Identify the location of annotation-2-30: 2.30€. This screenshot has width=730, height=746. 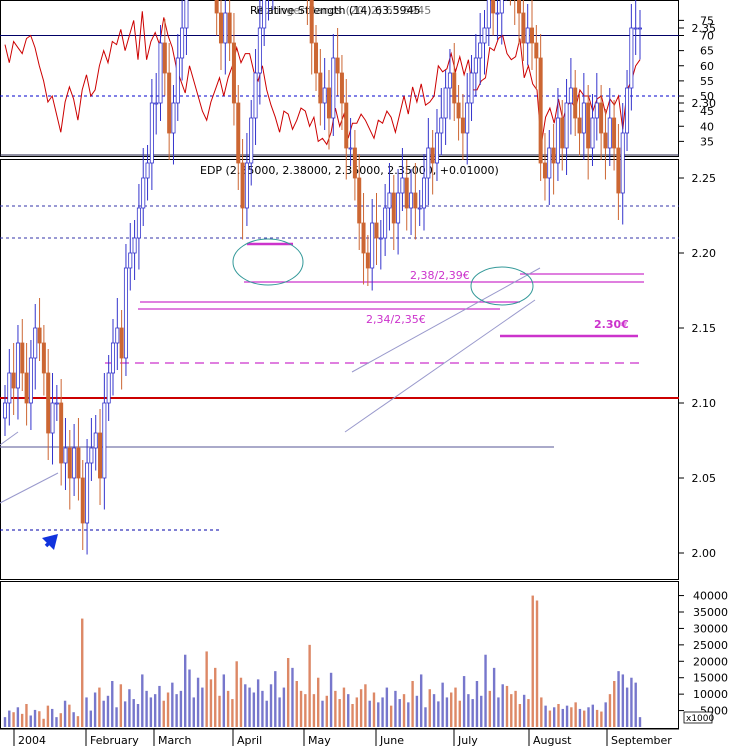
(611, 324).